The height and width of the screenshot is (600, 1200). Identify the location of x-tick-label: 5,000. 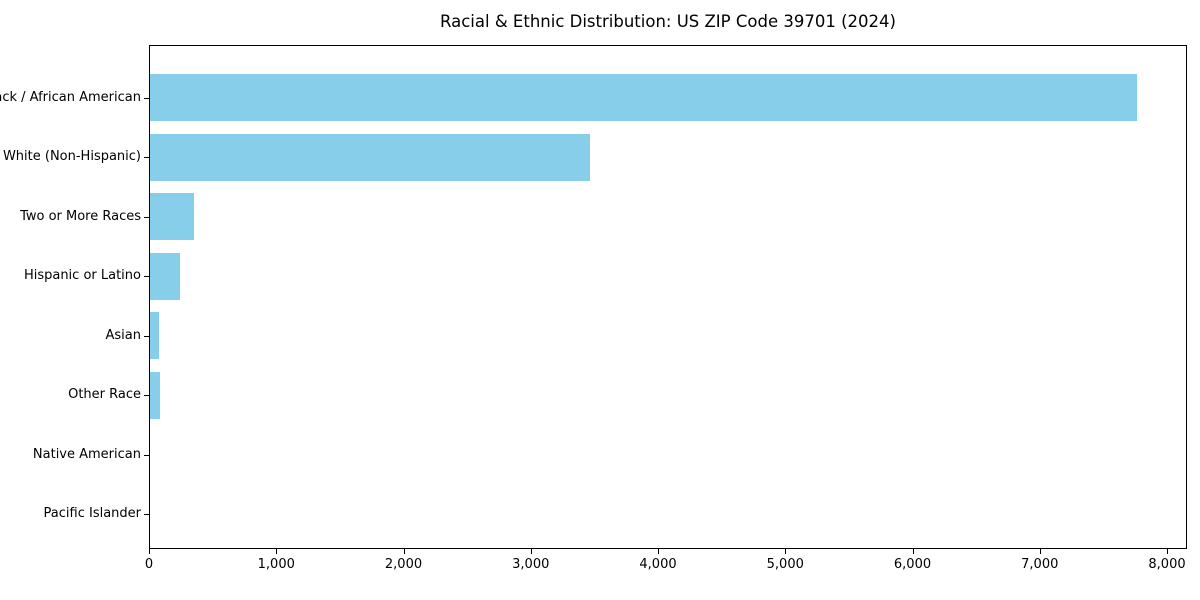
(785, 564).